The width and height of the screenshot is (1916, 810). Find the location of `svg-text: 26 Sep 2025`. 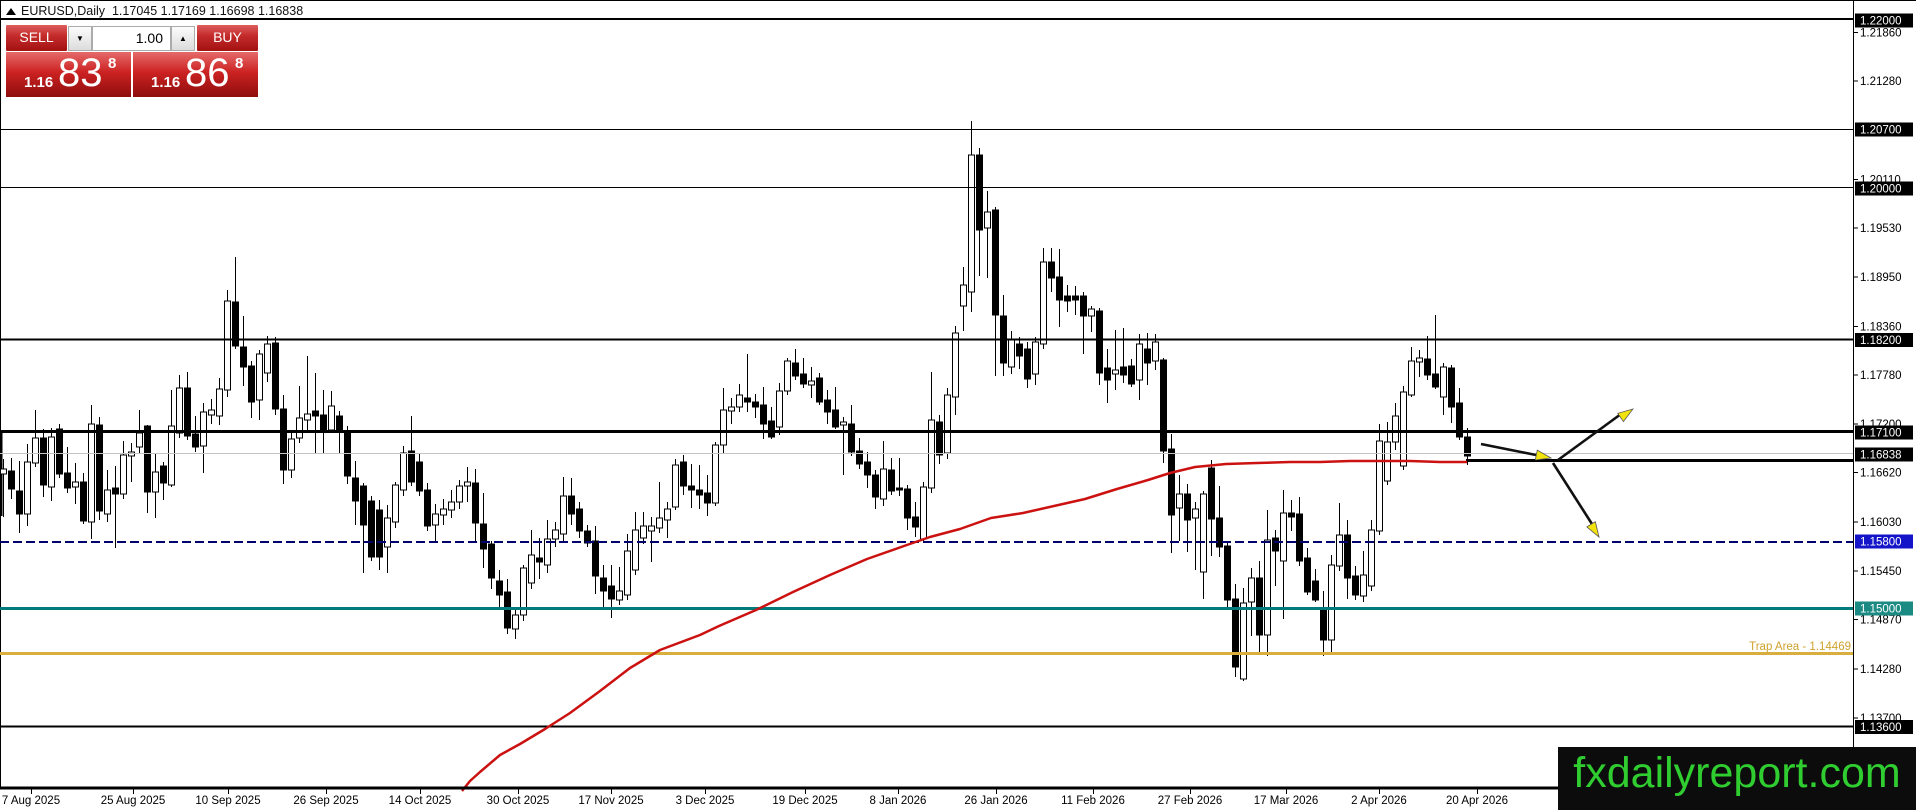

svg-text: 26 Sep 2025 is located at coordinates (325, 801).